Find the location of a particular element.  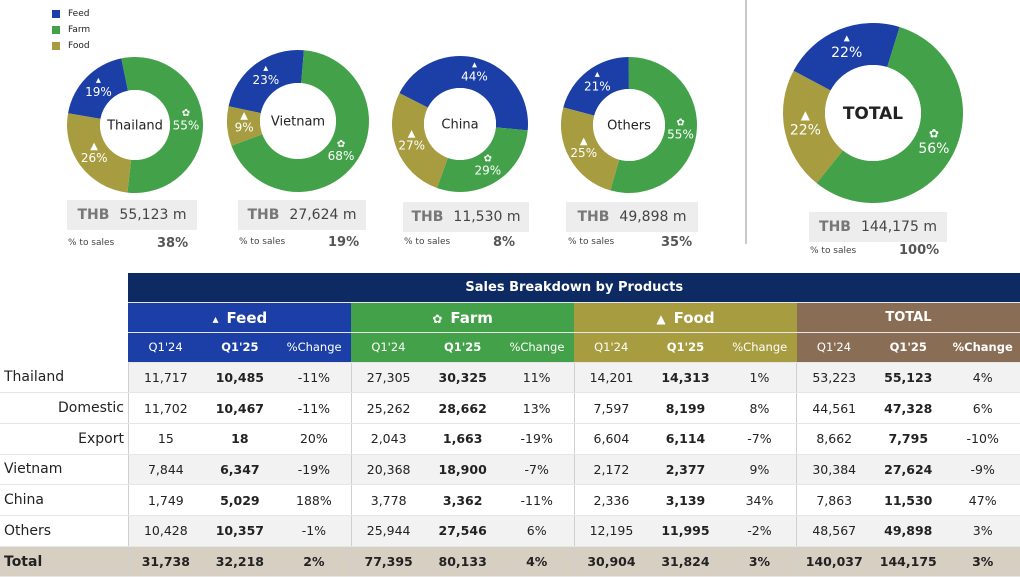

table-cell: 2,377 is located at coordinates (685, 470).